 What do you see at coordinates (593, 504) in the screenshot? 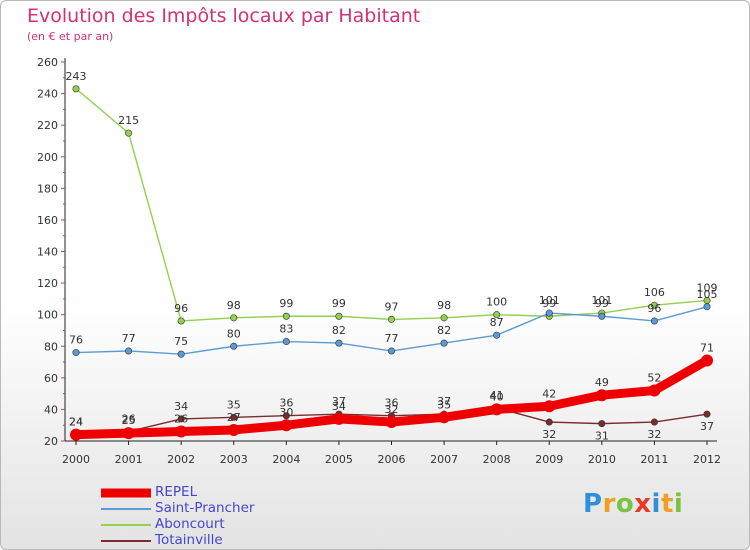
I see `logo-letter: P` at bounding box center [593, 504].